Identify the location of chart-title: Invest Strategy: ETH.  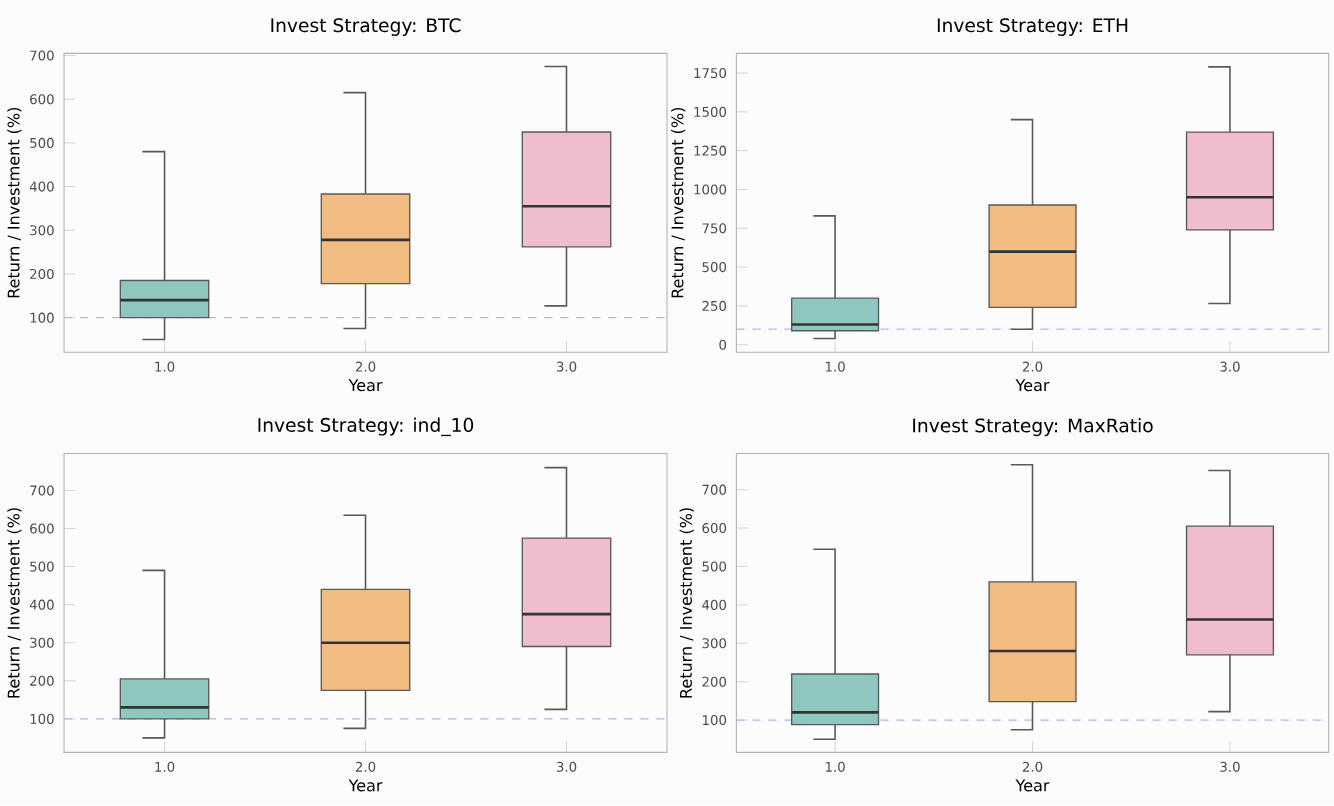
(1032, 27).